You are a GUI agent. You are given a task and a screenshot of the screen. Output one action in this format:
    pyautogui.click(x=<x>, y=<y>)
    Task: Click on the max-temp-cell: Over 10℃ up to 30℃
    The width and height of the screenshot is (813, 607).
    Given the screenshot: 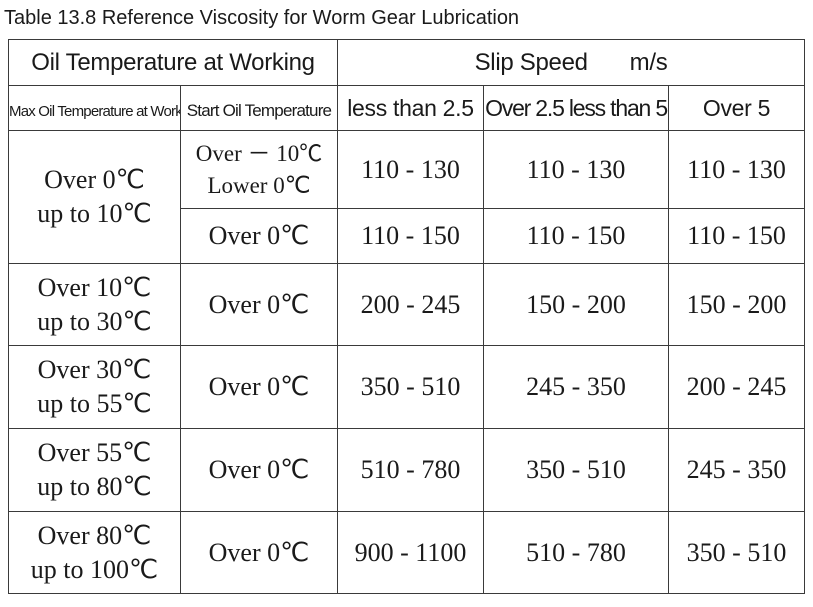 What is the action you would take?
    pyautogui.click(x=94, y=304)
    